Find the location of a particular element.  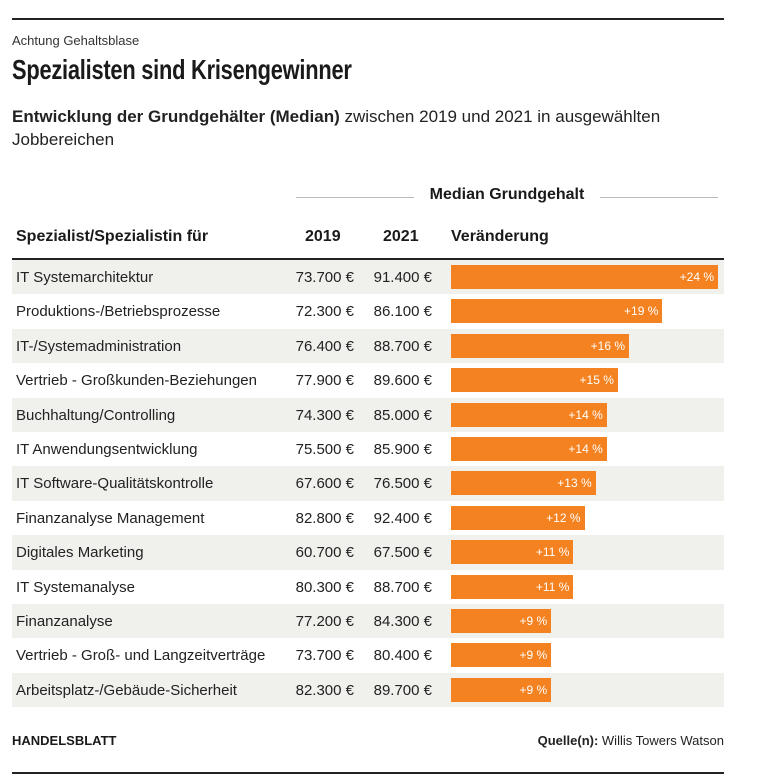

row-name: Buchhaltung/Controlling is located at coordinates (96, 415).